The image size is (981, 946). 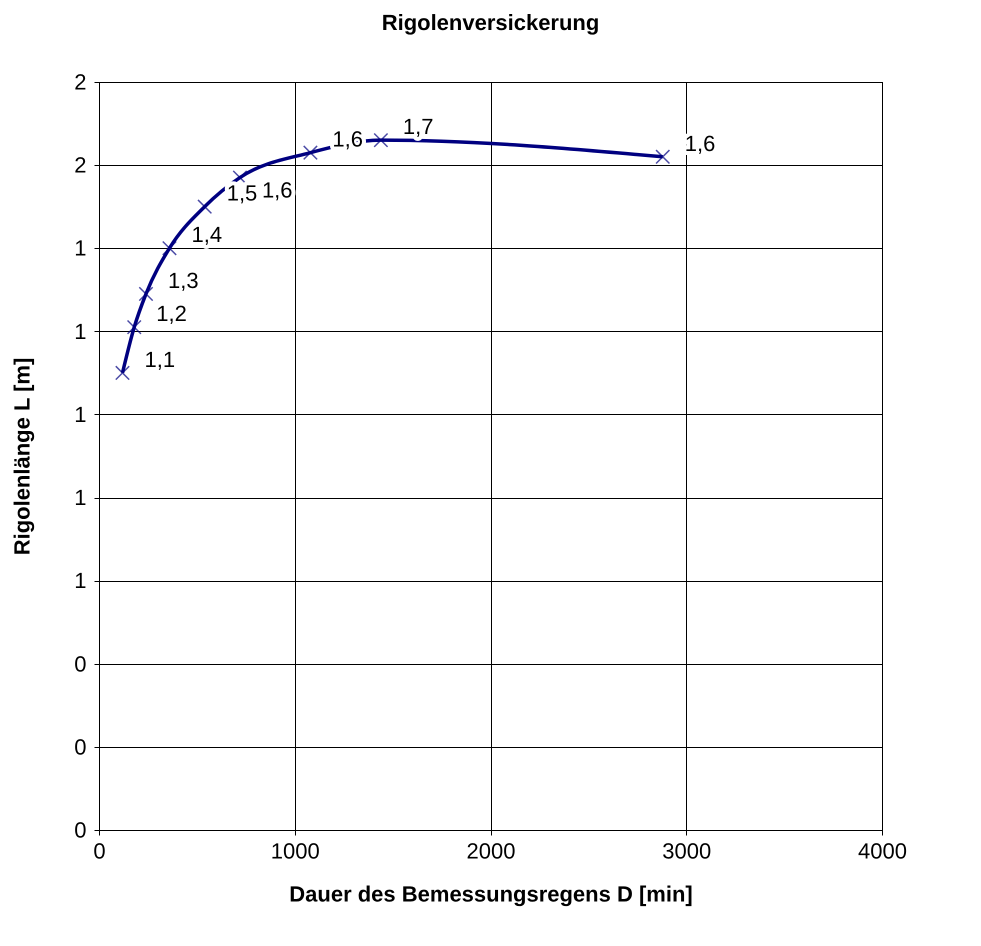 I want to click on chart-title: Rigolenversickerung, so click(x=491, y=22).